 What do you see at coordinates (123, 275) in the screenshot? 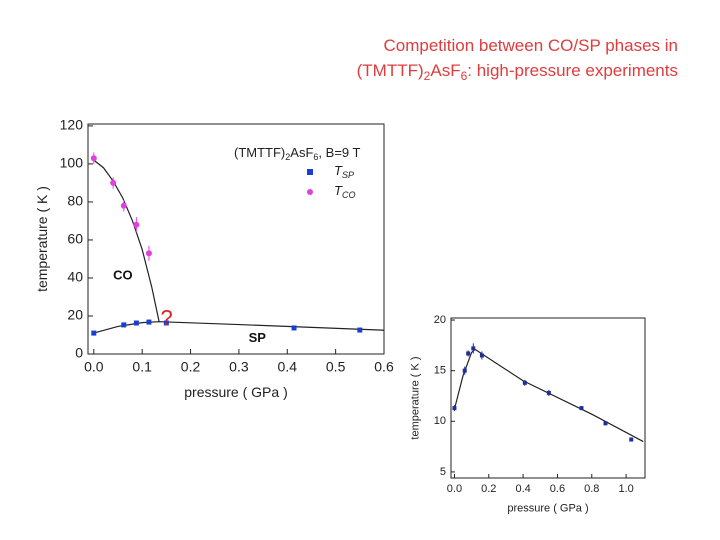
I see `annotation: CO` at bounding box center [123, 275].